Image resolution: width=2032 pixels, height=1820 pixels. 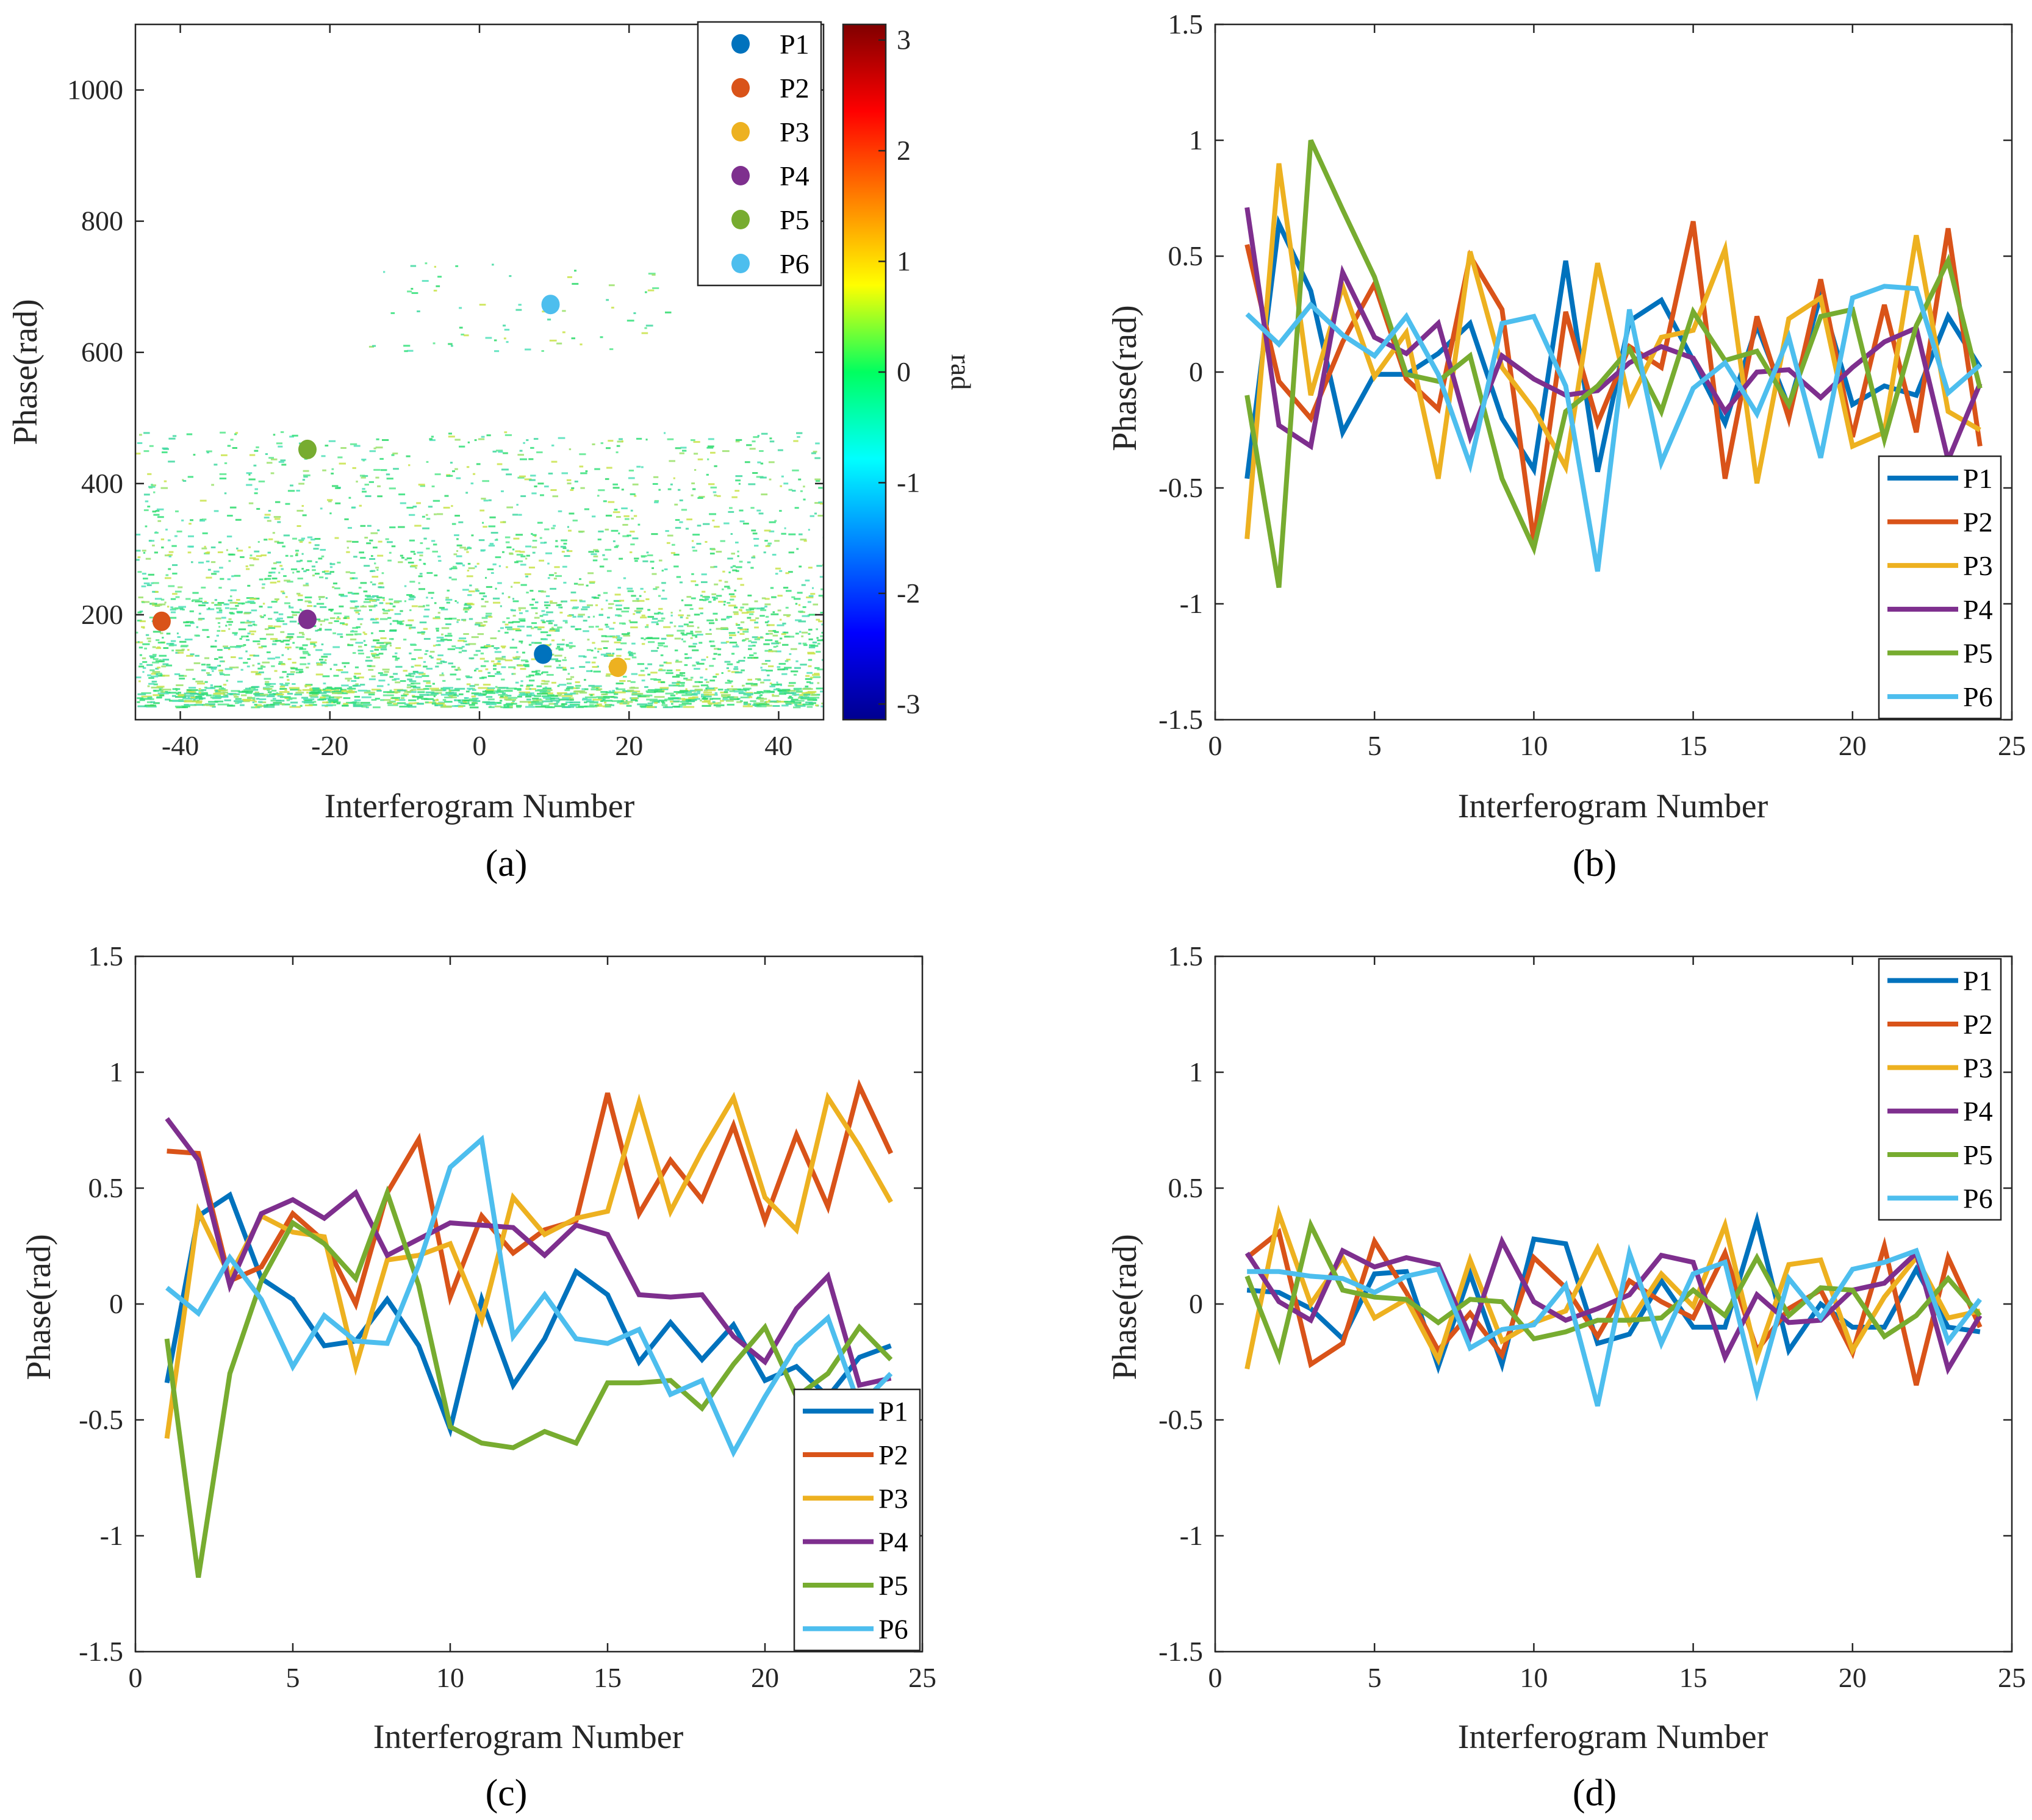 I want to click on legend-label-p6: P6, so click(x=893, y=1628).